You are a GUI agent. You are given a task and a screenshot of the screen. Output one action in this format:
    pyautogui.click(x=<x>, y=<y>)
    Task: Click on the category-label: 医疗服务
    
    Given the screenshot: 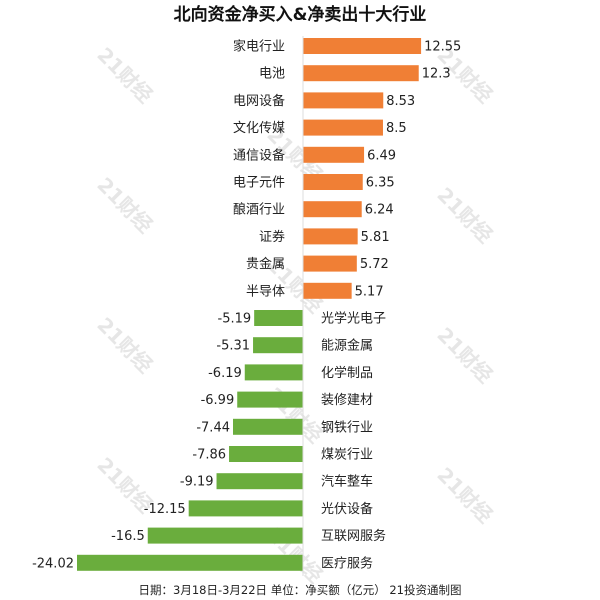 What is the action you would take?
    pyautogui.click(x=347, y=563)
    